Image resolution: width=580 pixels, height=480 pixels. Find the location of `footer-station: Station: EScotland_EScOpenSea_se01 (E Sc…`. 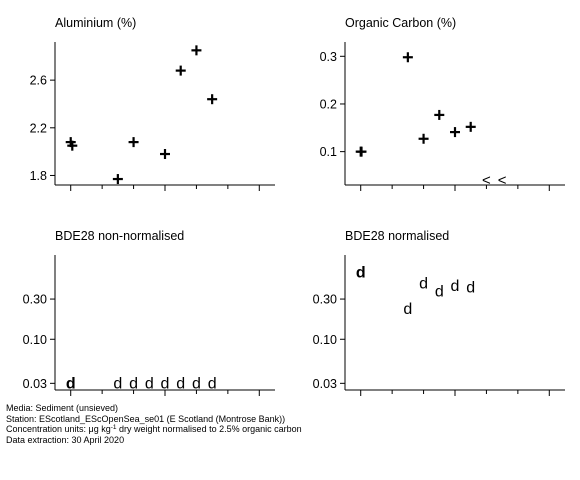

footer-station: Station: EScotland_EScOpenSea_se01 (E Sc… is located at coordinates (146, 418).